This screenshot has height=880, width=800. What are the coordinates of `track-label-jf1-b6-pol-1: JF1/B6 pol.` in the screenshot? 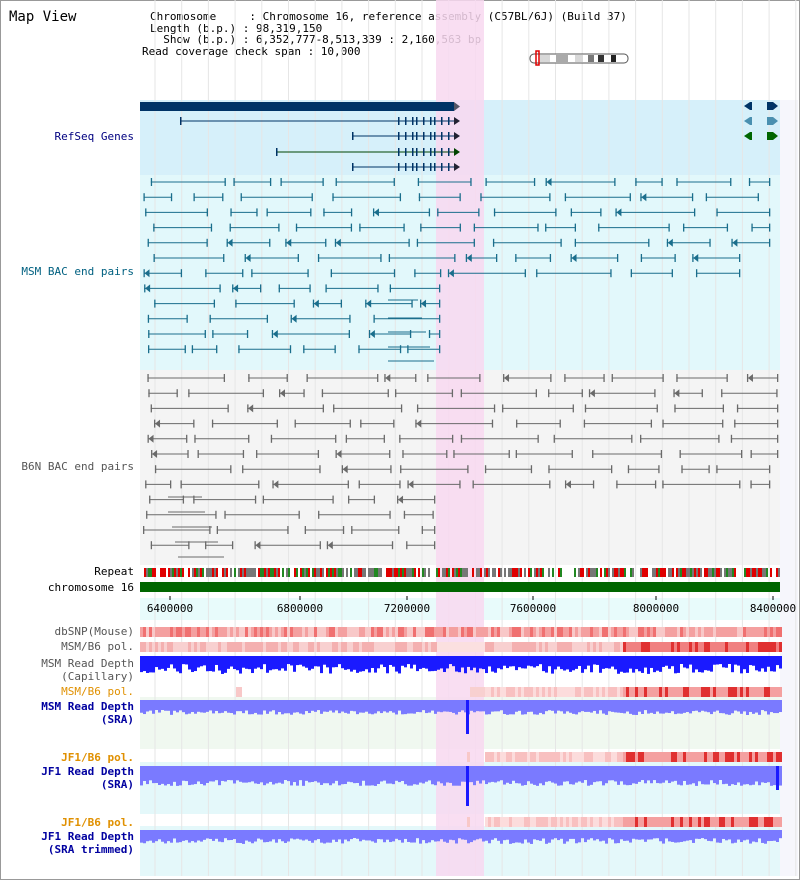 It's located at (97, 757).